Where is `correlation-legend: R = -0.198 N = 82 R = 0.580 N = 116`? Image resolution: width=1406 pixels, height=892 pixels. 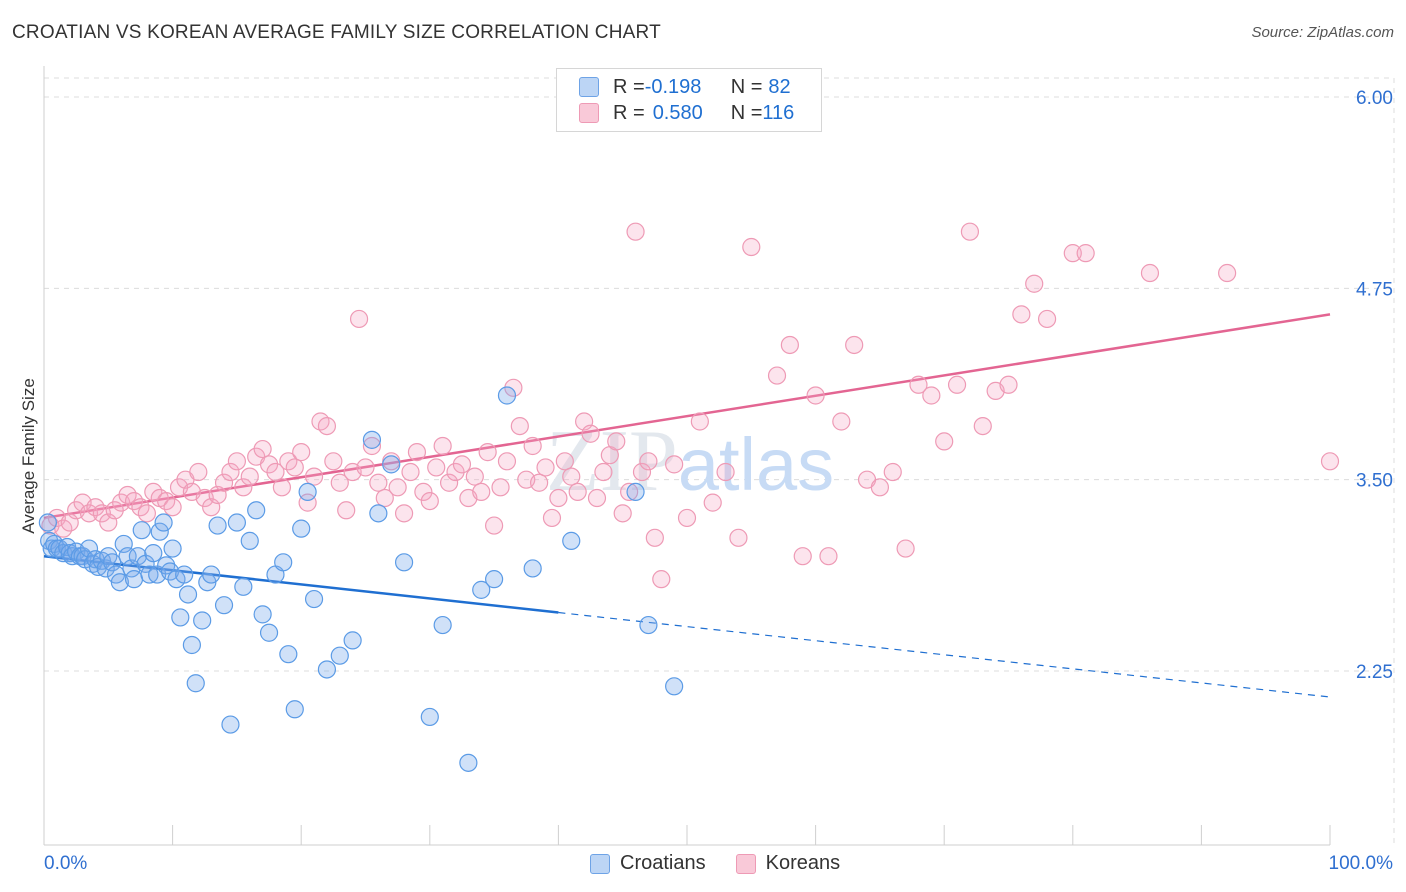 correlation-legend: R = -0.198 N = 82 R = 0.580 N = 116 is located at coordinates (689, 100).